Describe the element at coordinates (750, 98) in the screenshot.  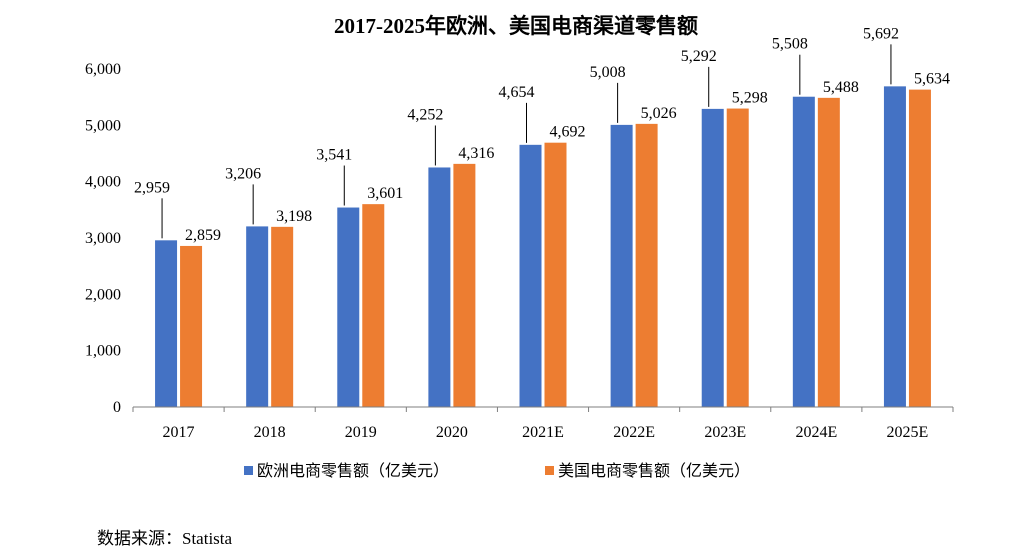
I see `data-label-usa: 5,298` at that location.